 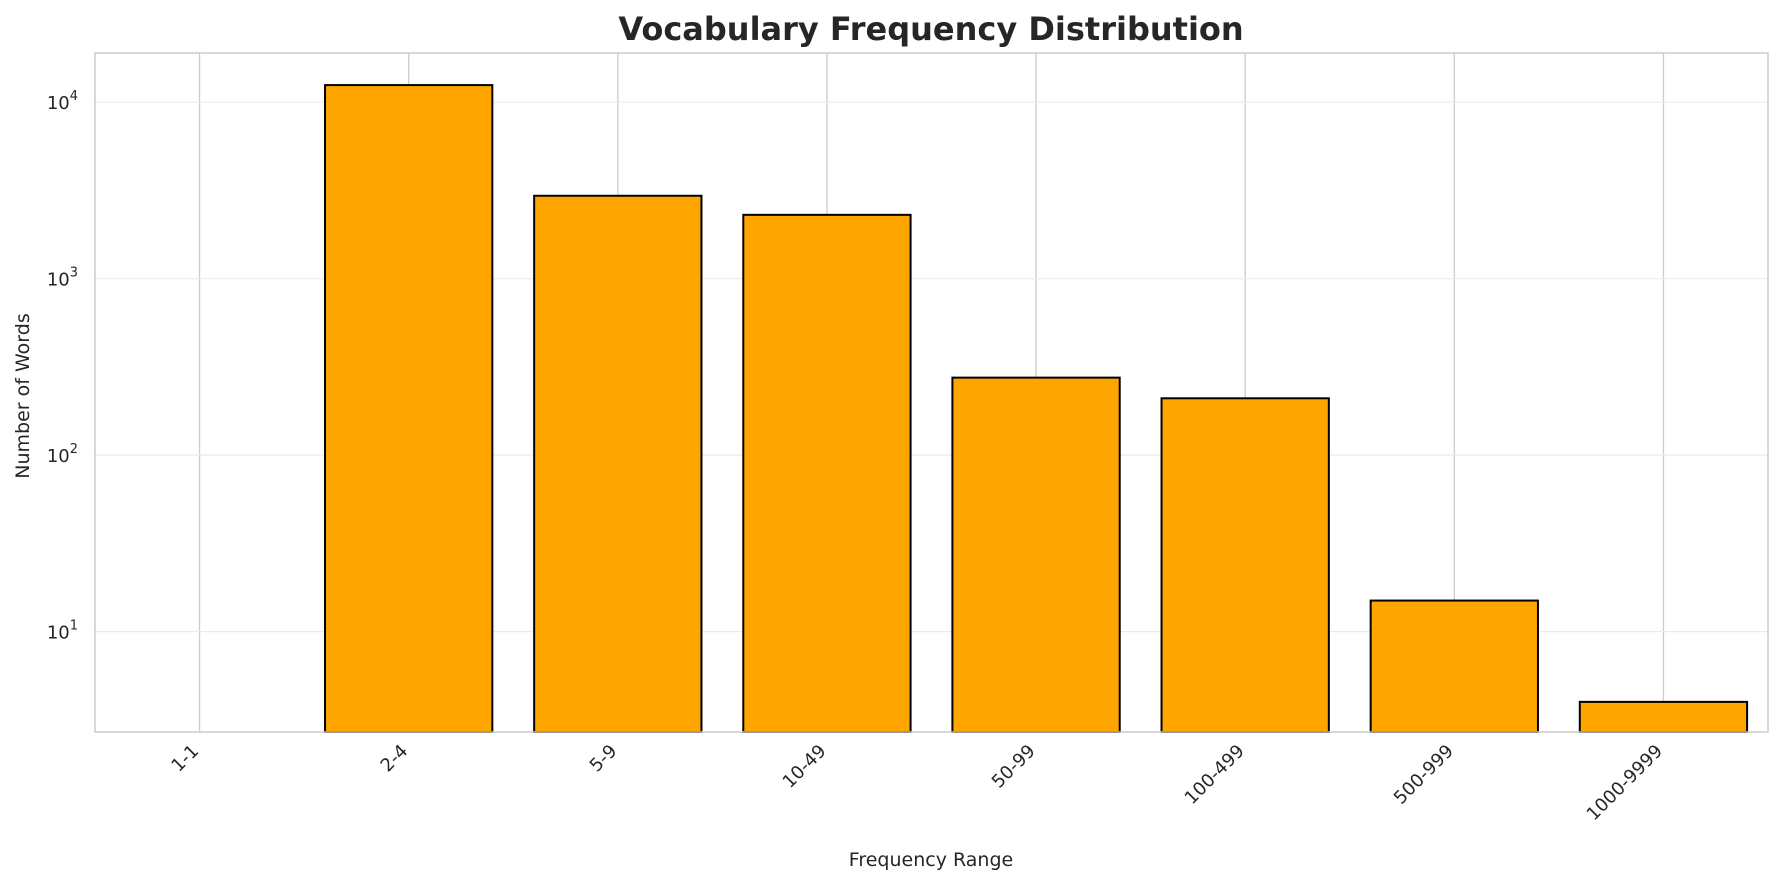 I want to click on x-tick-label: 50-99, so click(x=1014, y=767).